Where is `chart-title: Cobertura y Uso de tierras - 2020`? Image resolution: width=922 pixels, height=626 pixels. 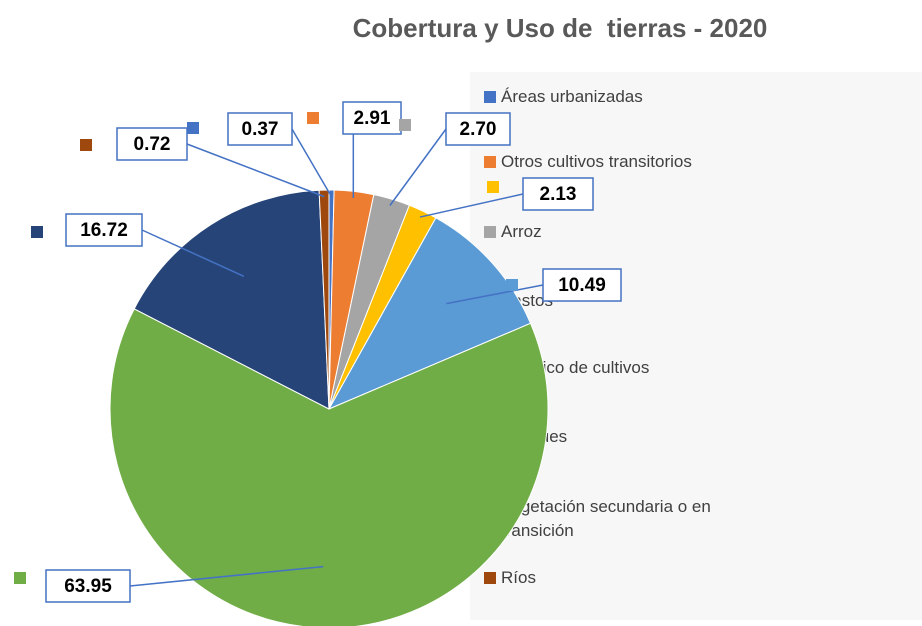
chart-title: Cobertura y Uso de tierras - 2020 is located at coordinates (560, 28).